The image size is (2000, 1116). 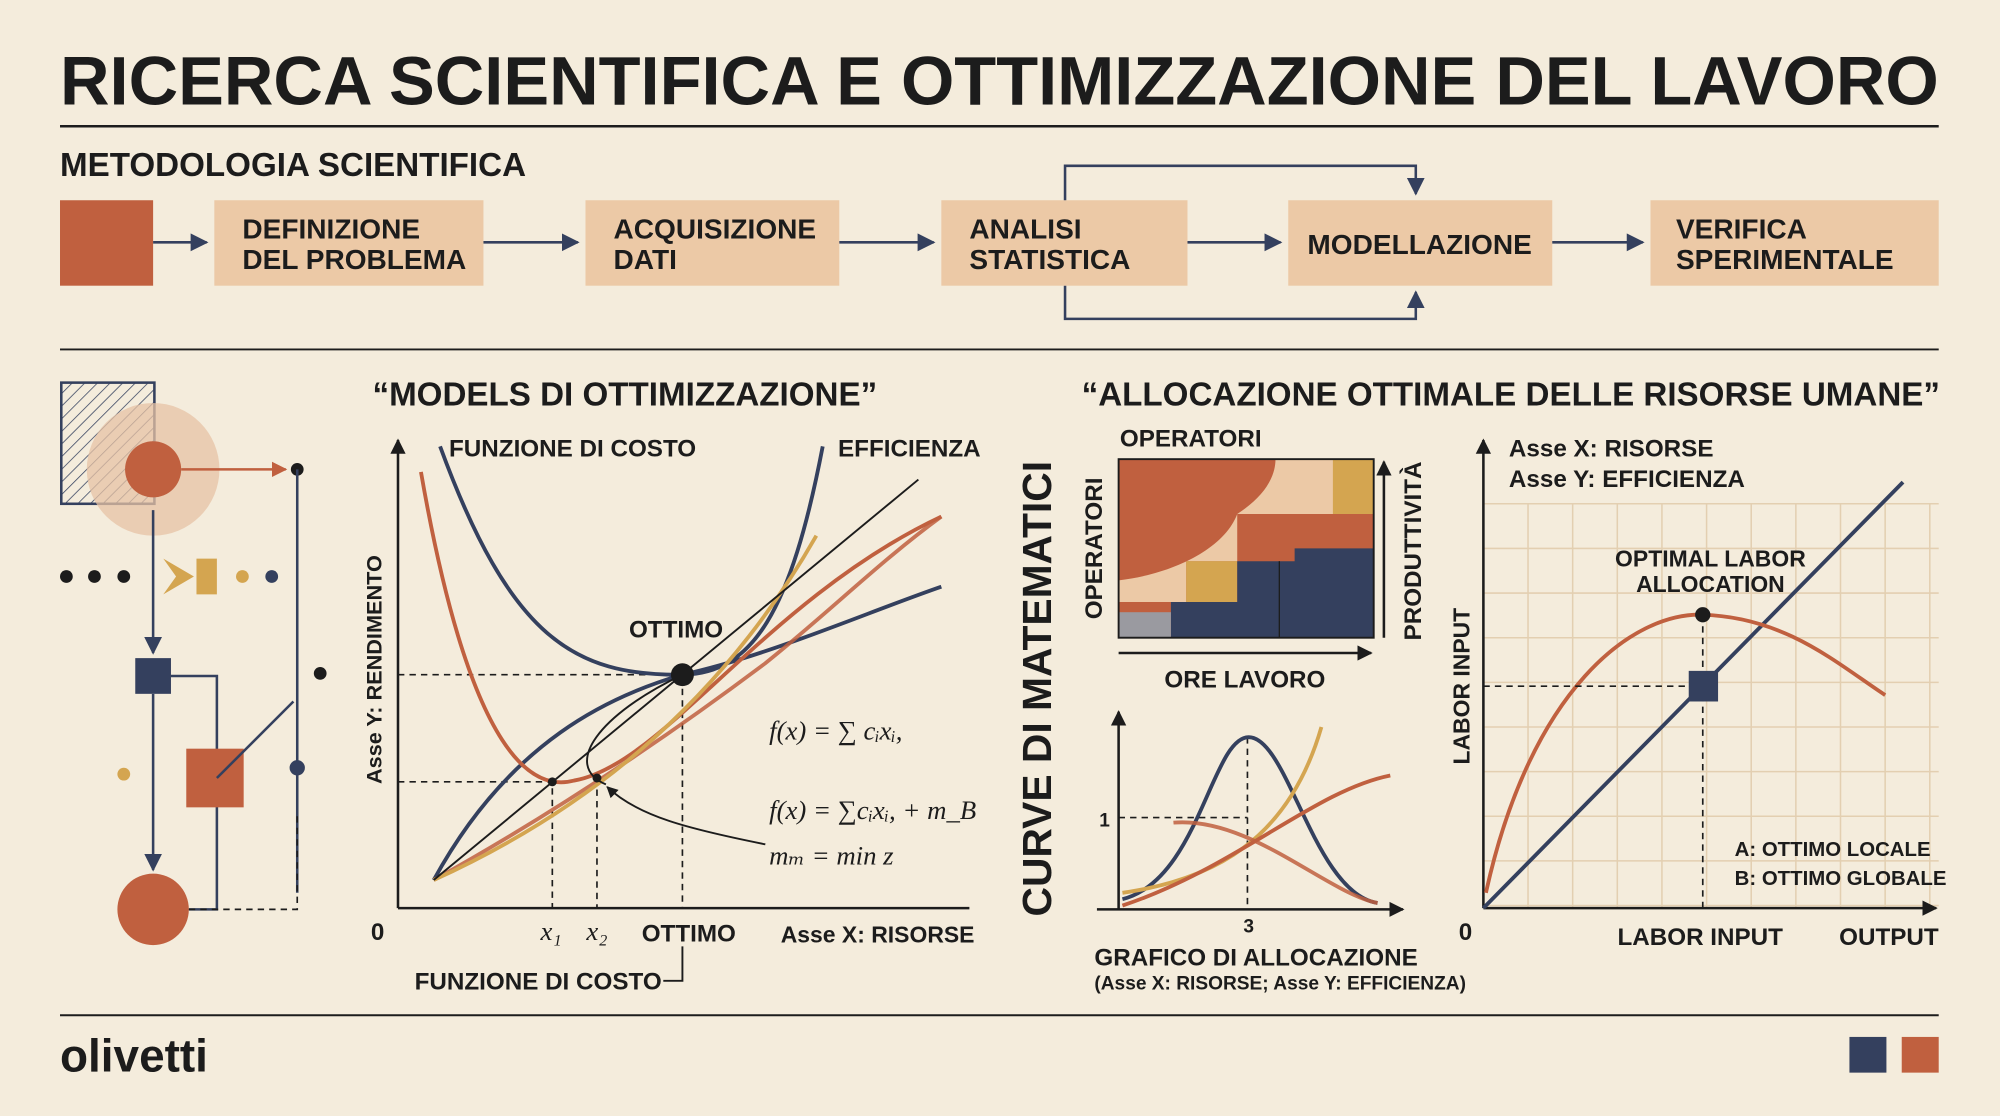 What do you see at coordinates (193, 663) in the screenshot?
I see `decorative-diagram` at bounding box center [193, 663].